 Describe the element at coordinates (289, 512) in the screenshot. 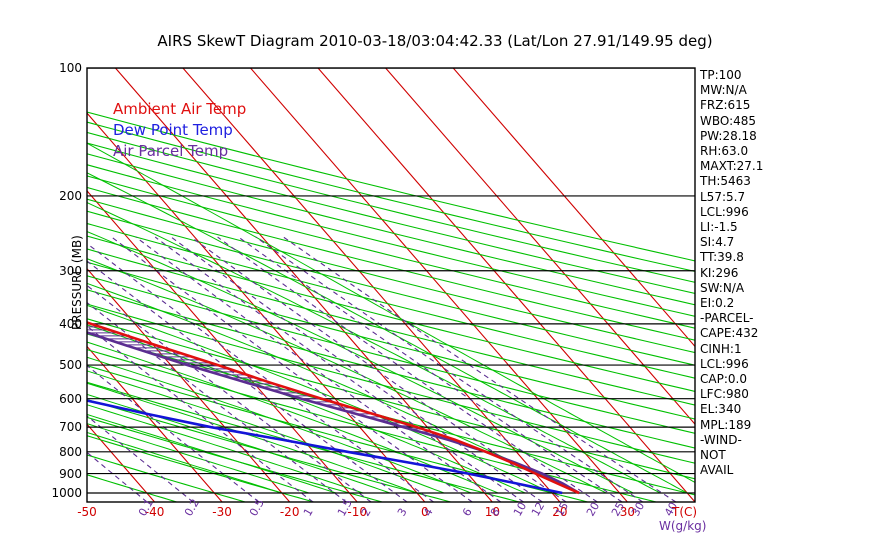

I see `bottom-temp-tick: -20` at that location.